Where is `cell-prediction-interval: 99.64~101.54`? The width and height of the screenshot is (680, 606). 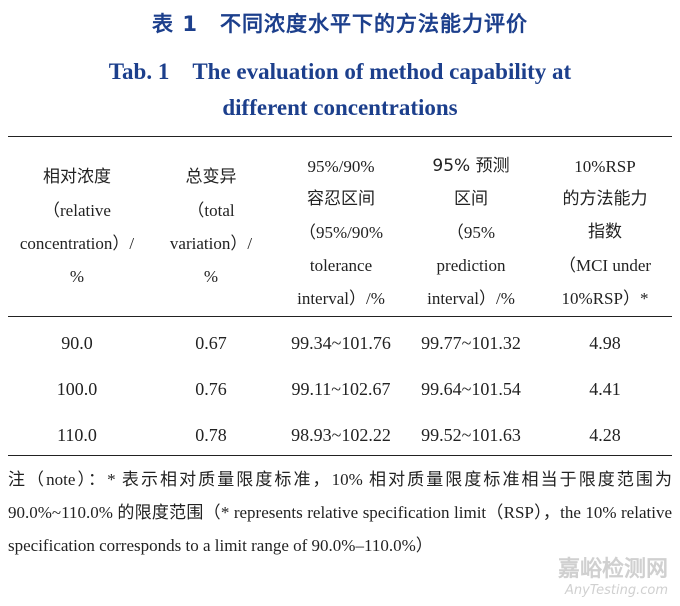
cell-prediction-interval: 99.64~101.54 is located at coordinates (471, 389).